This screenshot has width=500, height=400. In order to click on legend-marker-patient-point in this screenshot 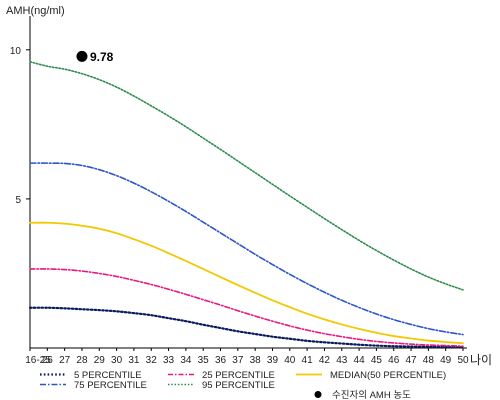, I will do `click(318, 394)`.